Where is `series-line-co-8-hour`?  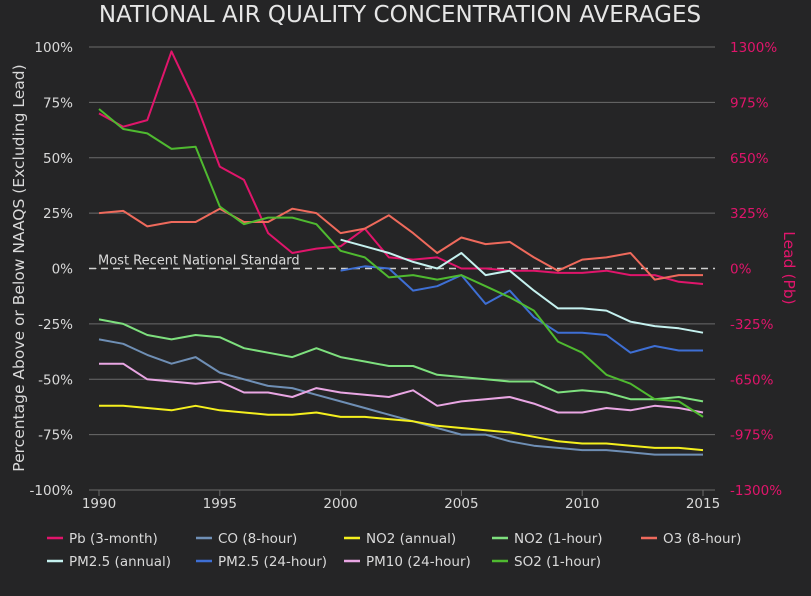 series-line-co-8-hour is located at coordinates (400, 397).